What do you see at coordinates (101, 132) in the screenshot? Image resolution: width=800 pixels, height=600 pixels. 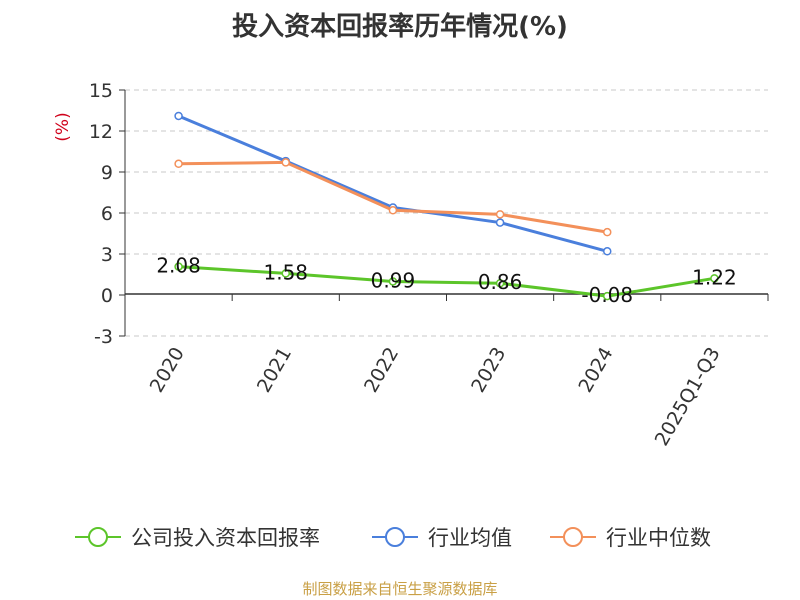 I see `y-tick-label: 12` at bounding box center [101, 132].